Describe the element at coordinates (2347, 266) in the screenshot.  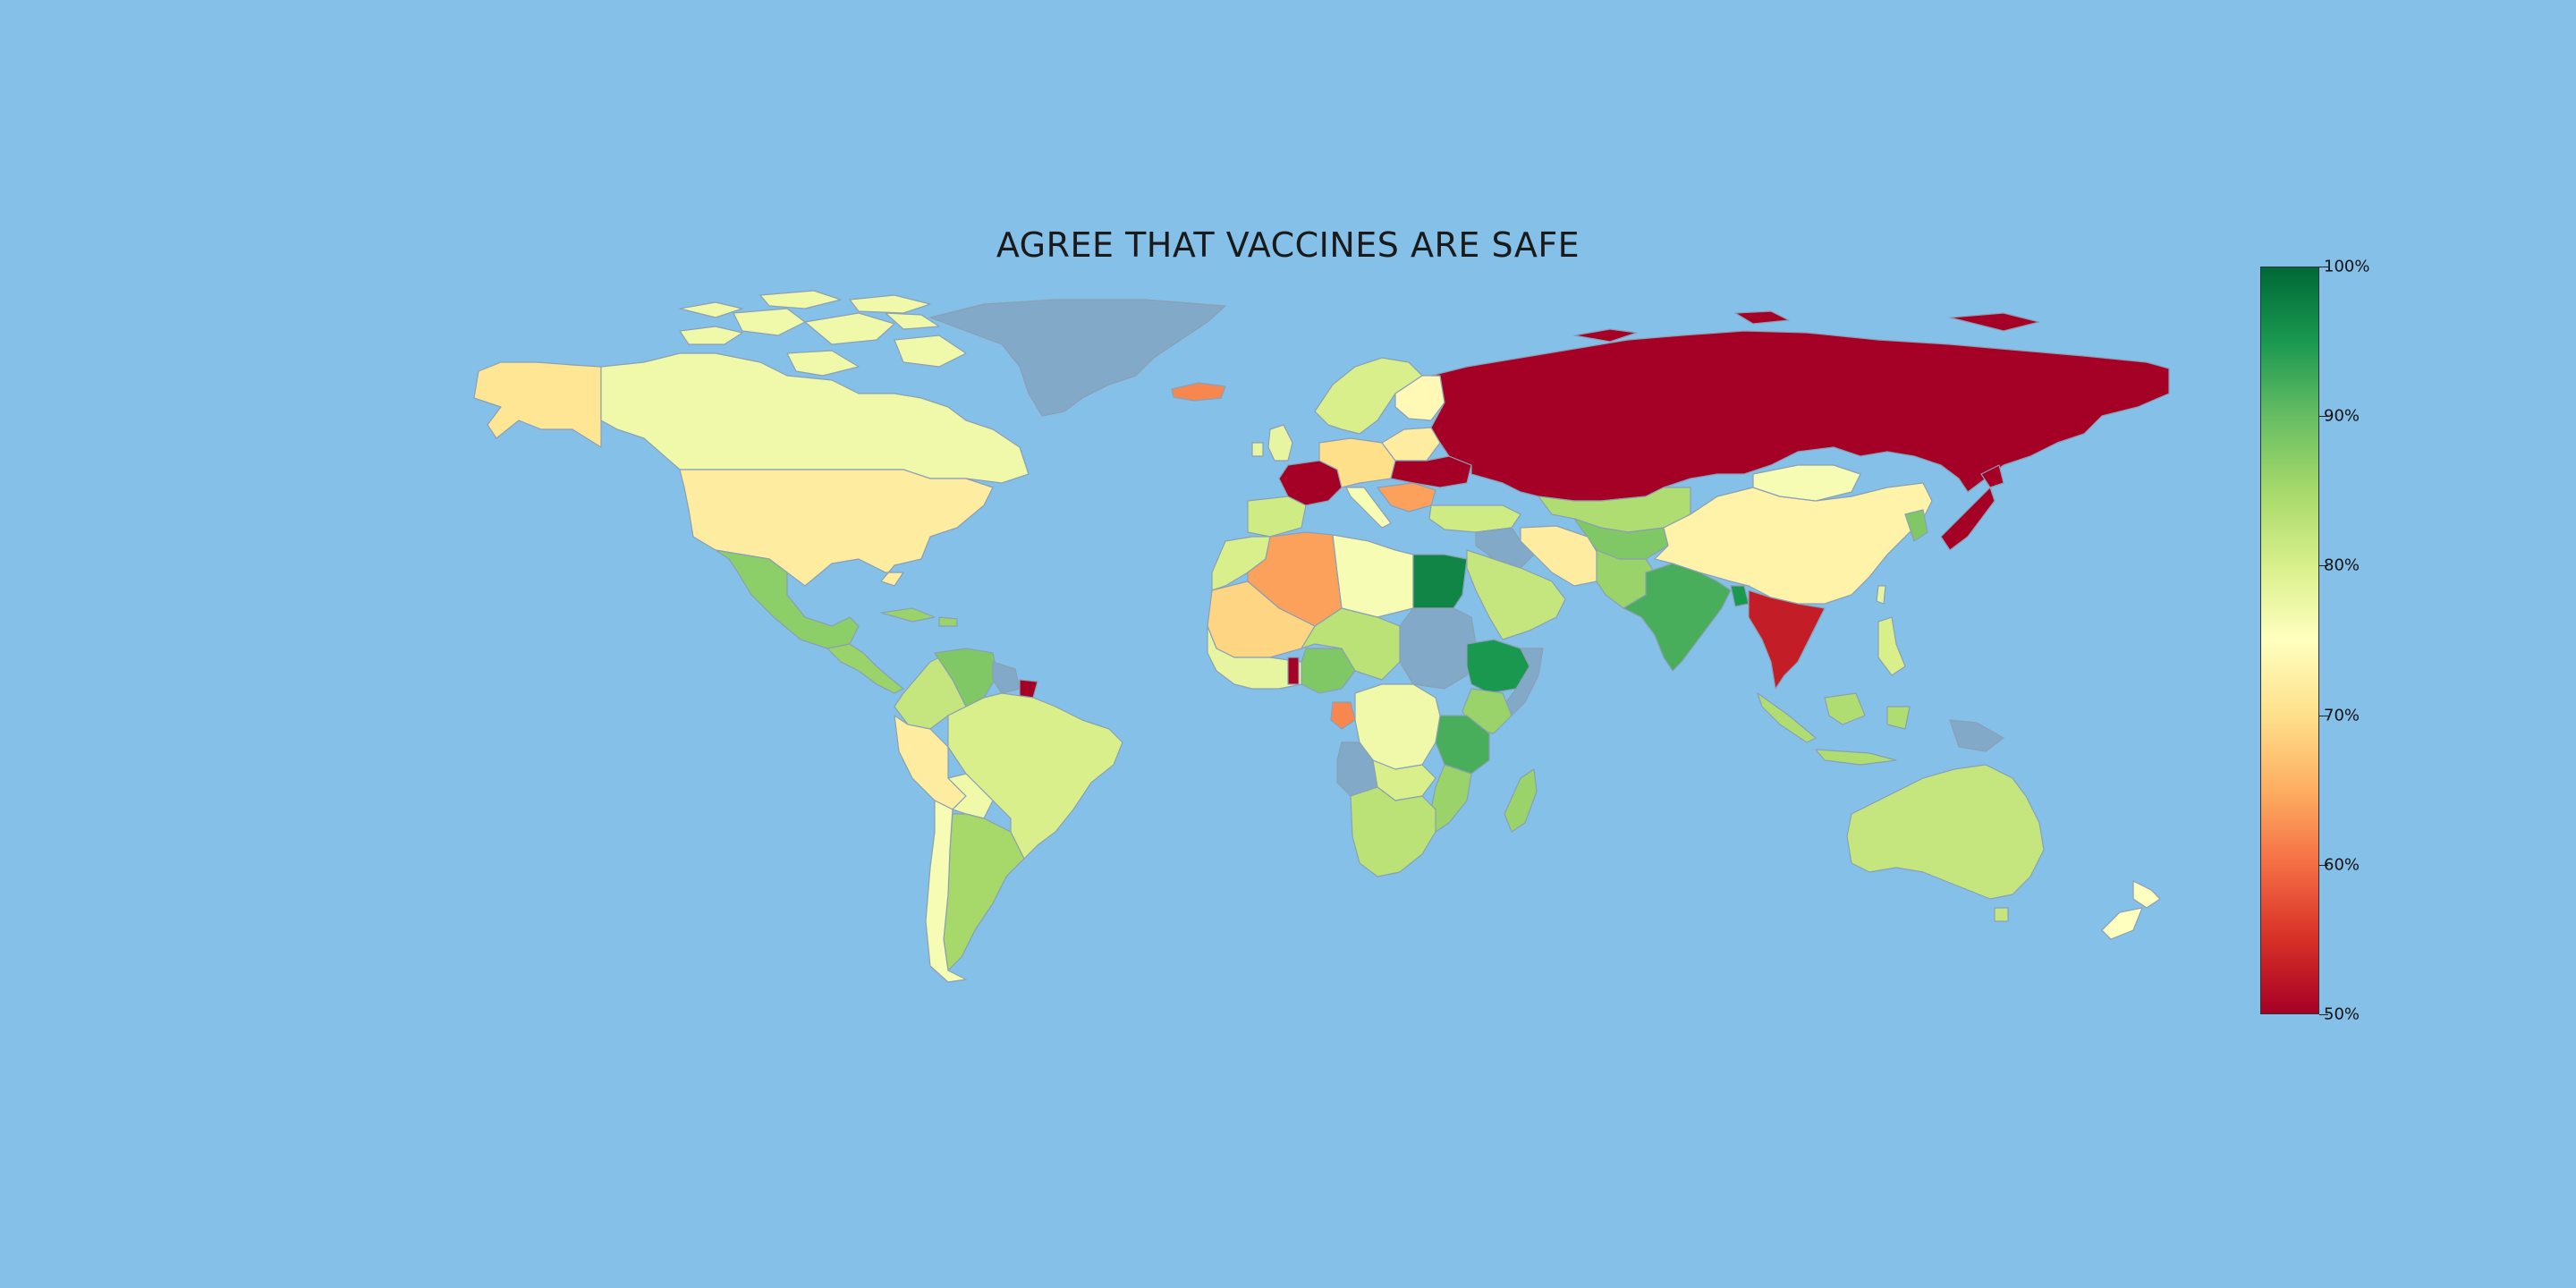
I see `colorbar-label: 100%` at that location.